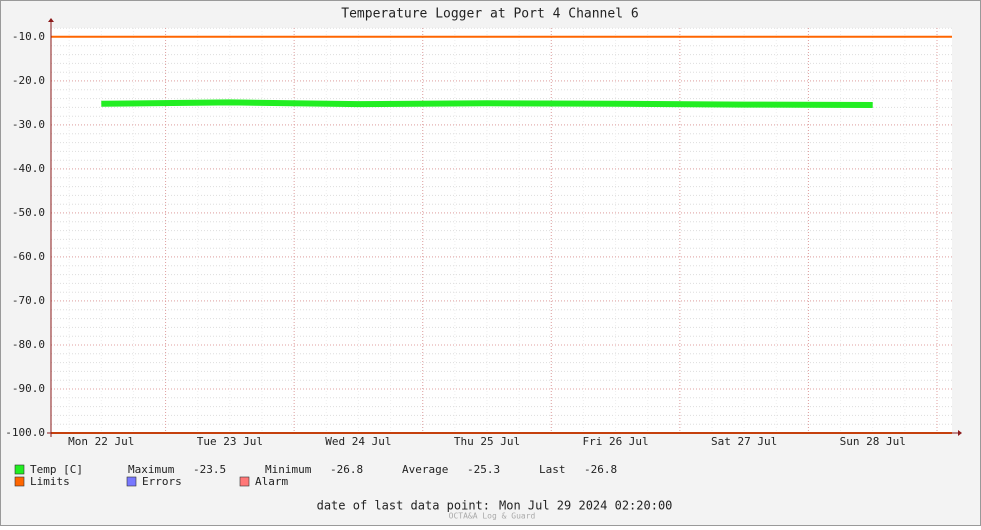 This screenshot has width=981, height=530. I want to click on legend-label: Limits, so click(50, 481).